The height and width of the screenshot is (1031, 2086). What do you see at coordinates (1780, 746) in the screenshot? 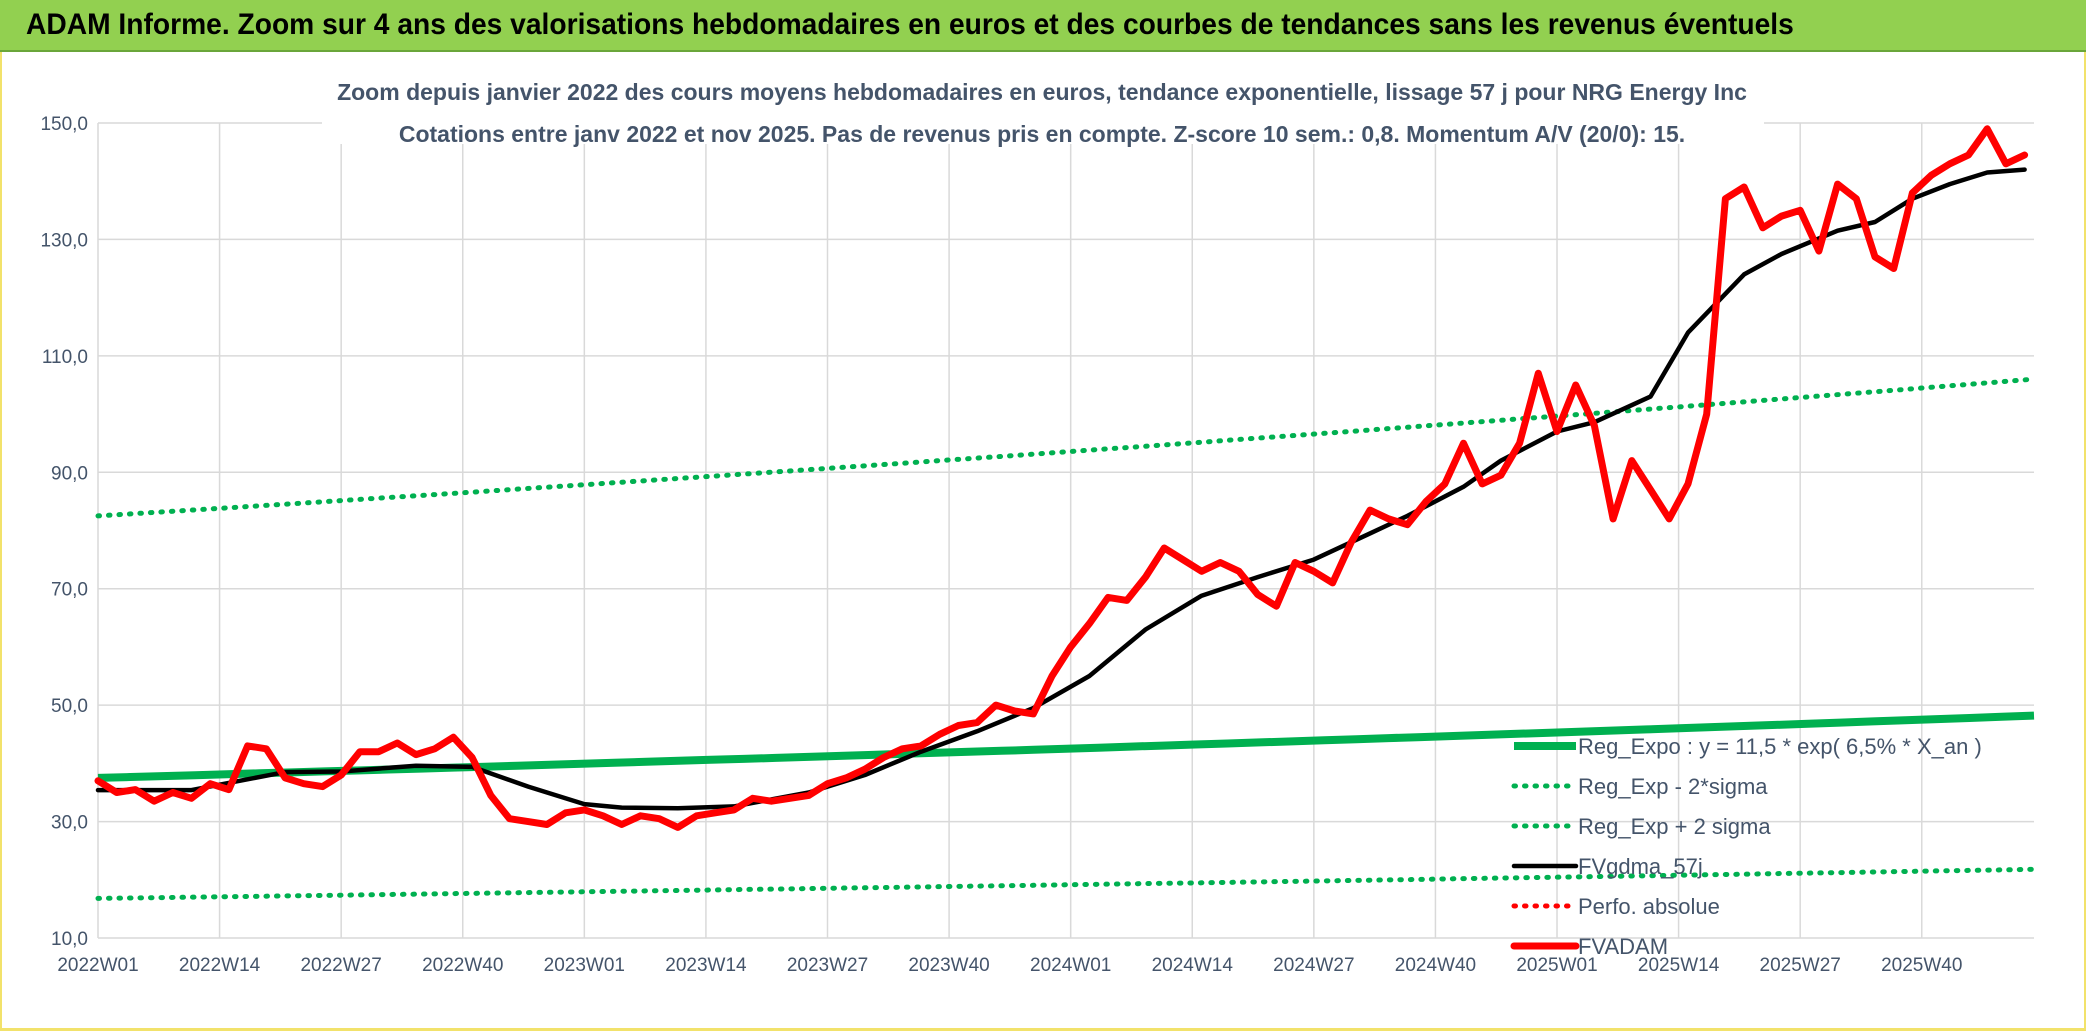
I see `legend-label: Reg_Expo : y = 11,5 * exp( 6,5% * X_an )` at bounding box center [1780, 746].